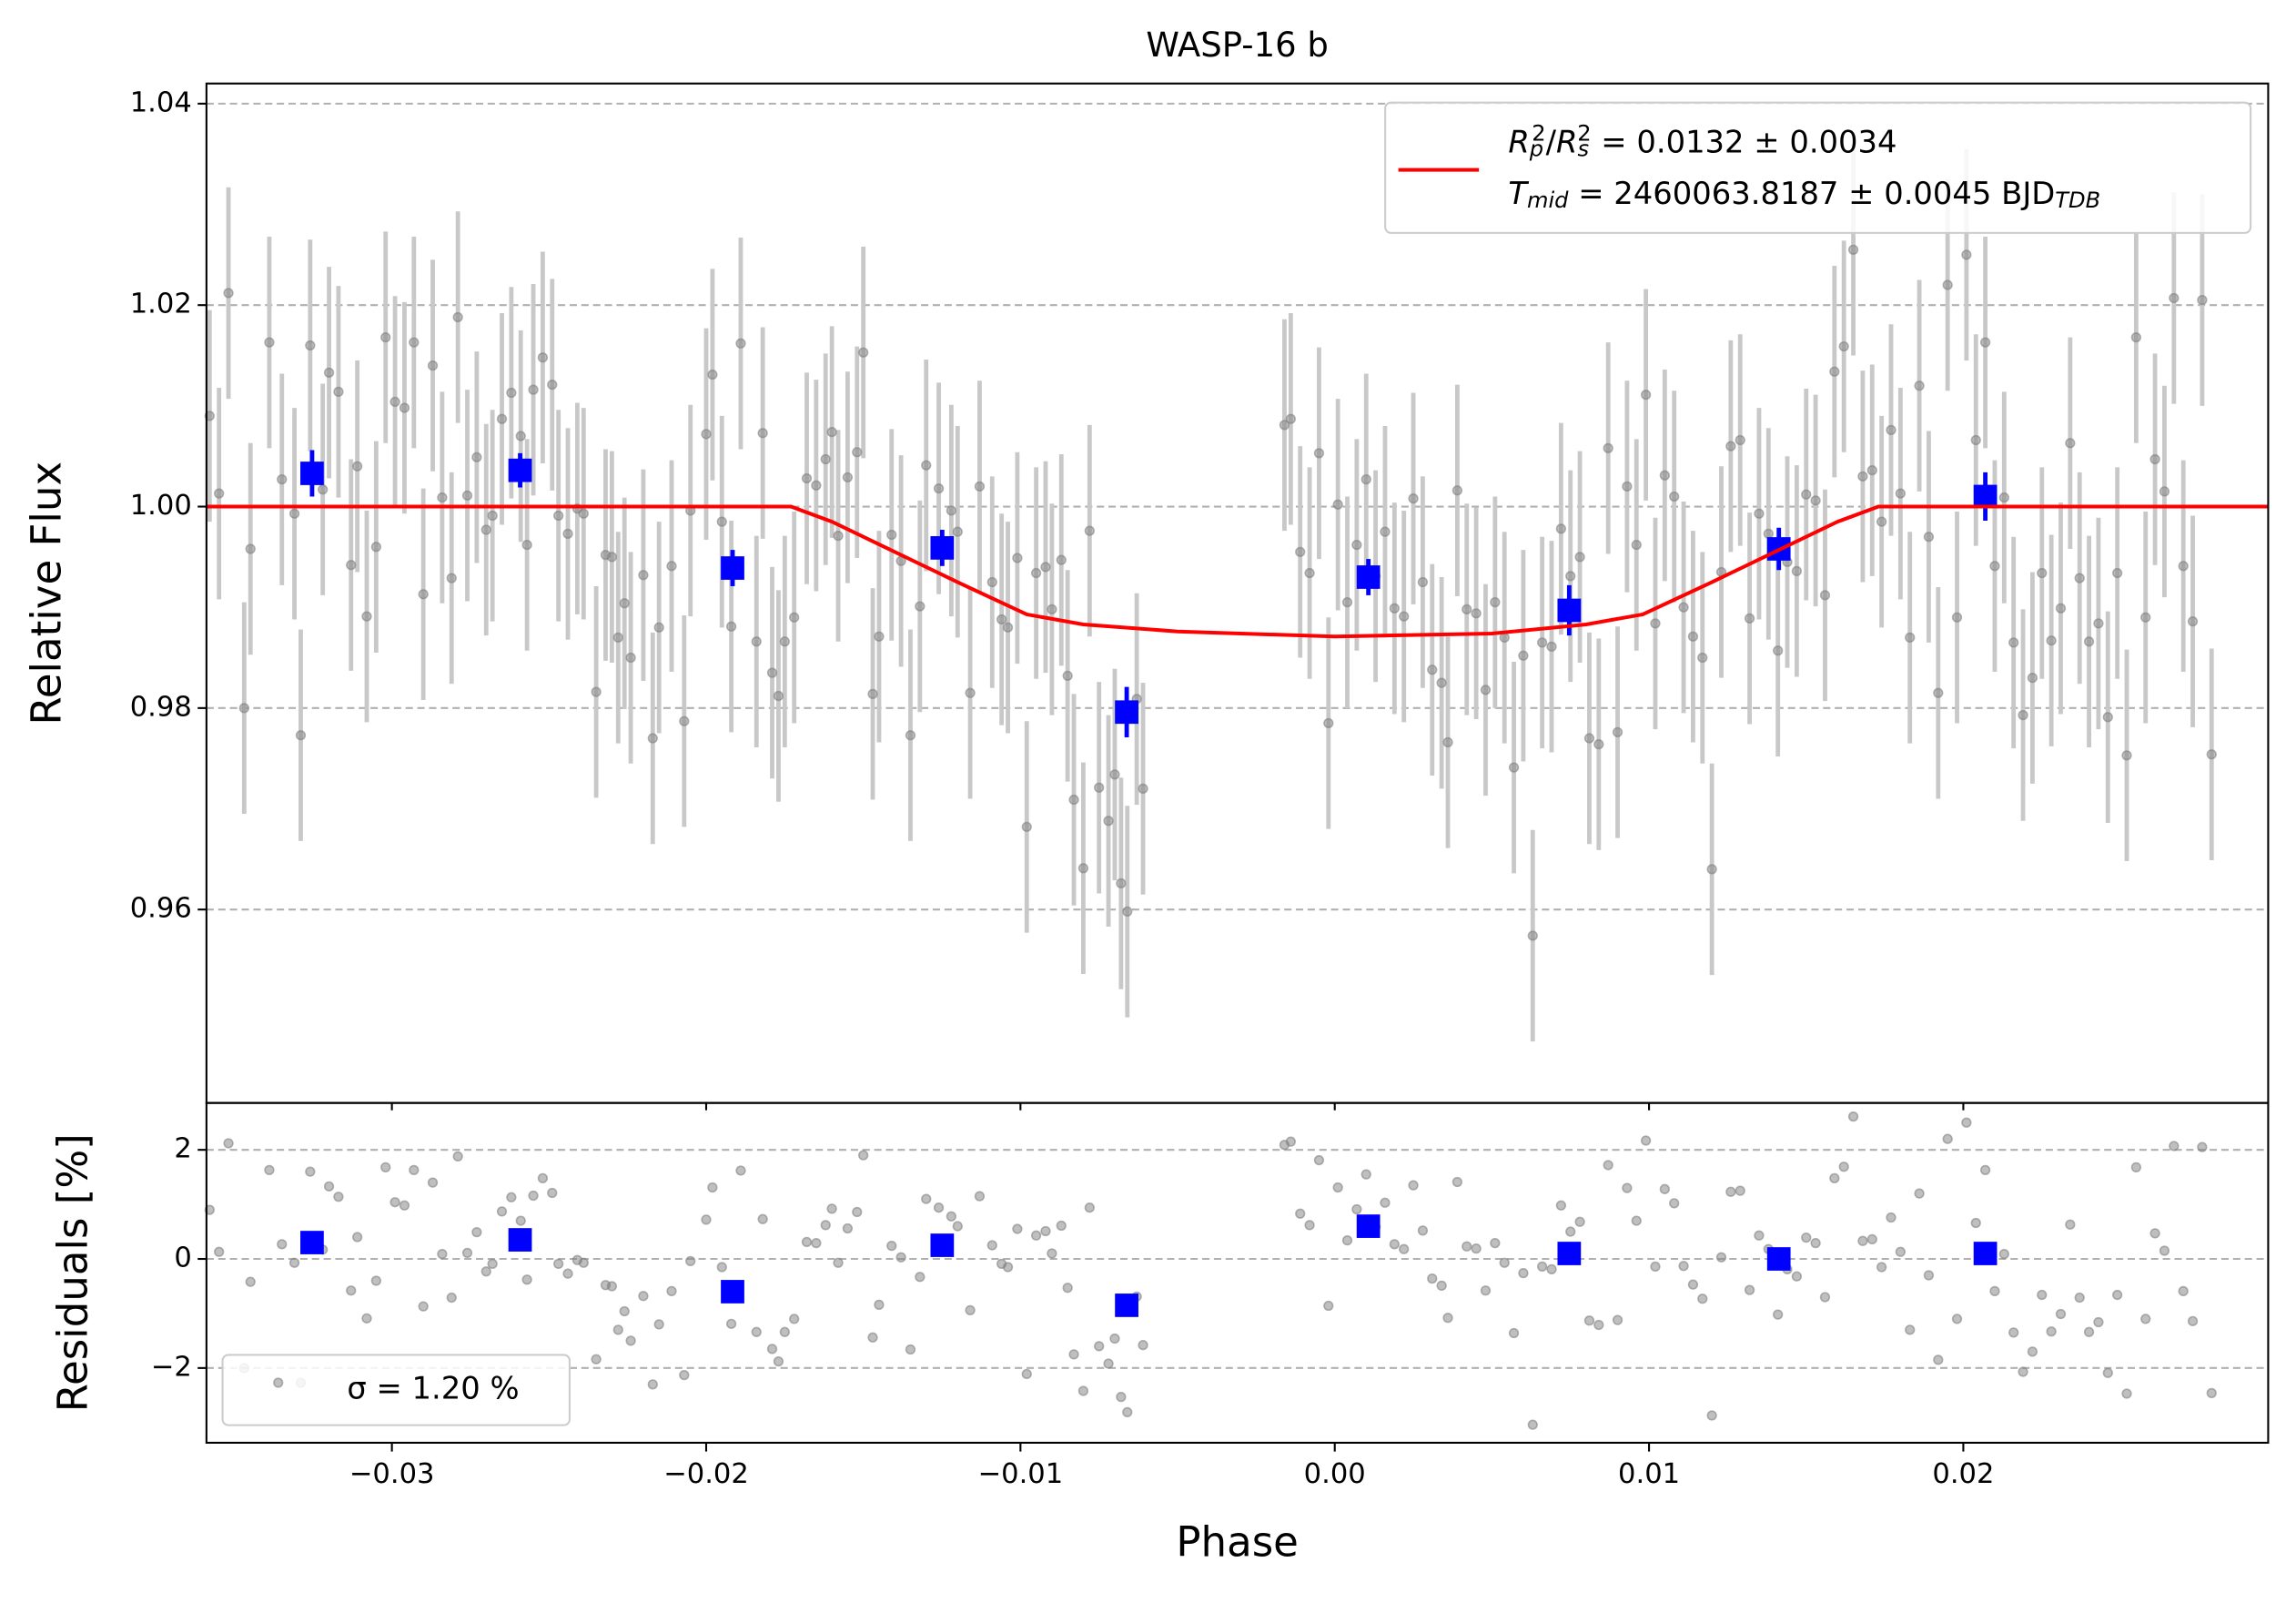 The width and height of the screenshot is (2296, 1603). What do you see at coordinates (1548, 200) in the screenshot?
I see `legend-text: mid` at bounding box center [1548, 200].